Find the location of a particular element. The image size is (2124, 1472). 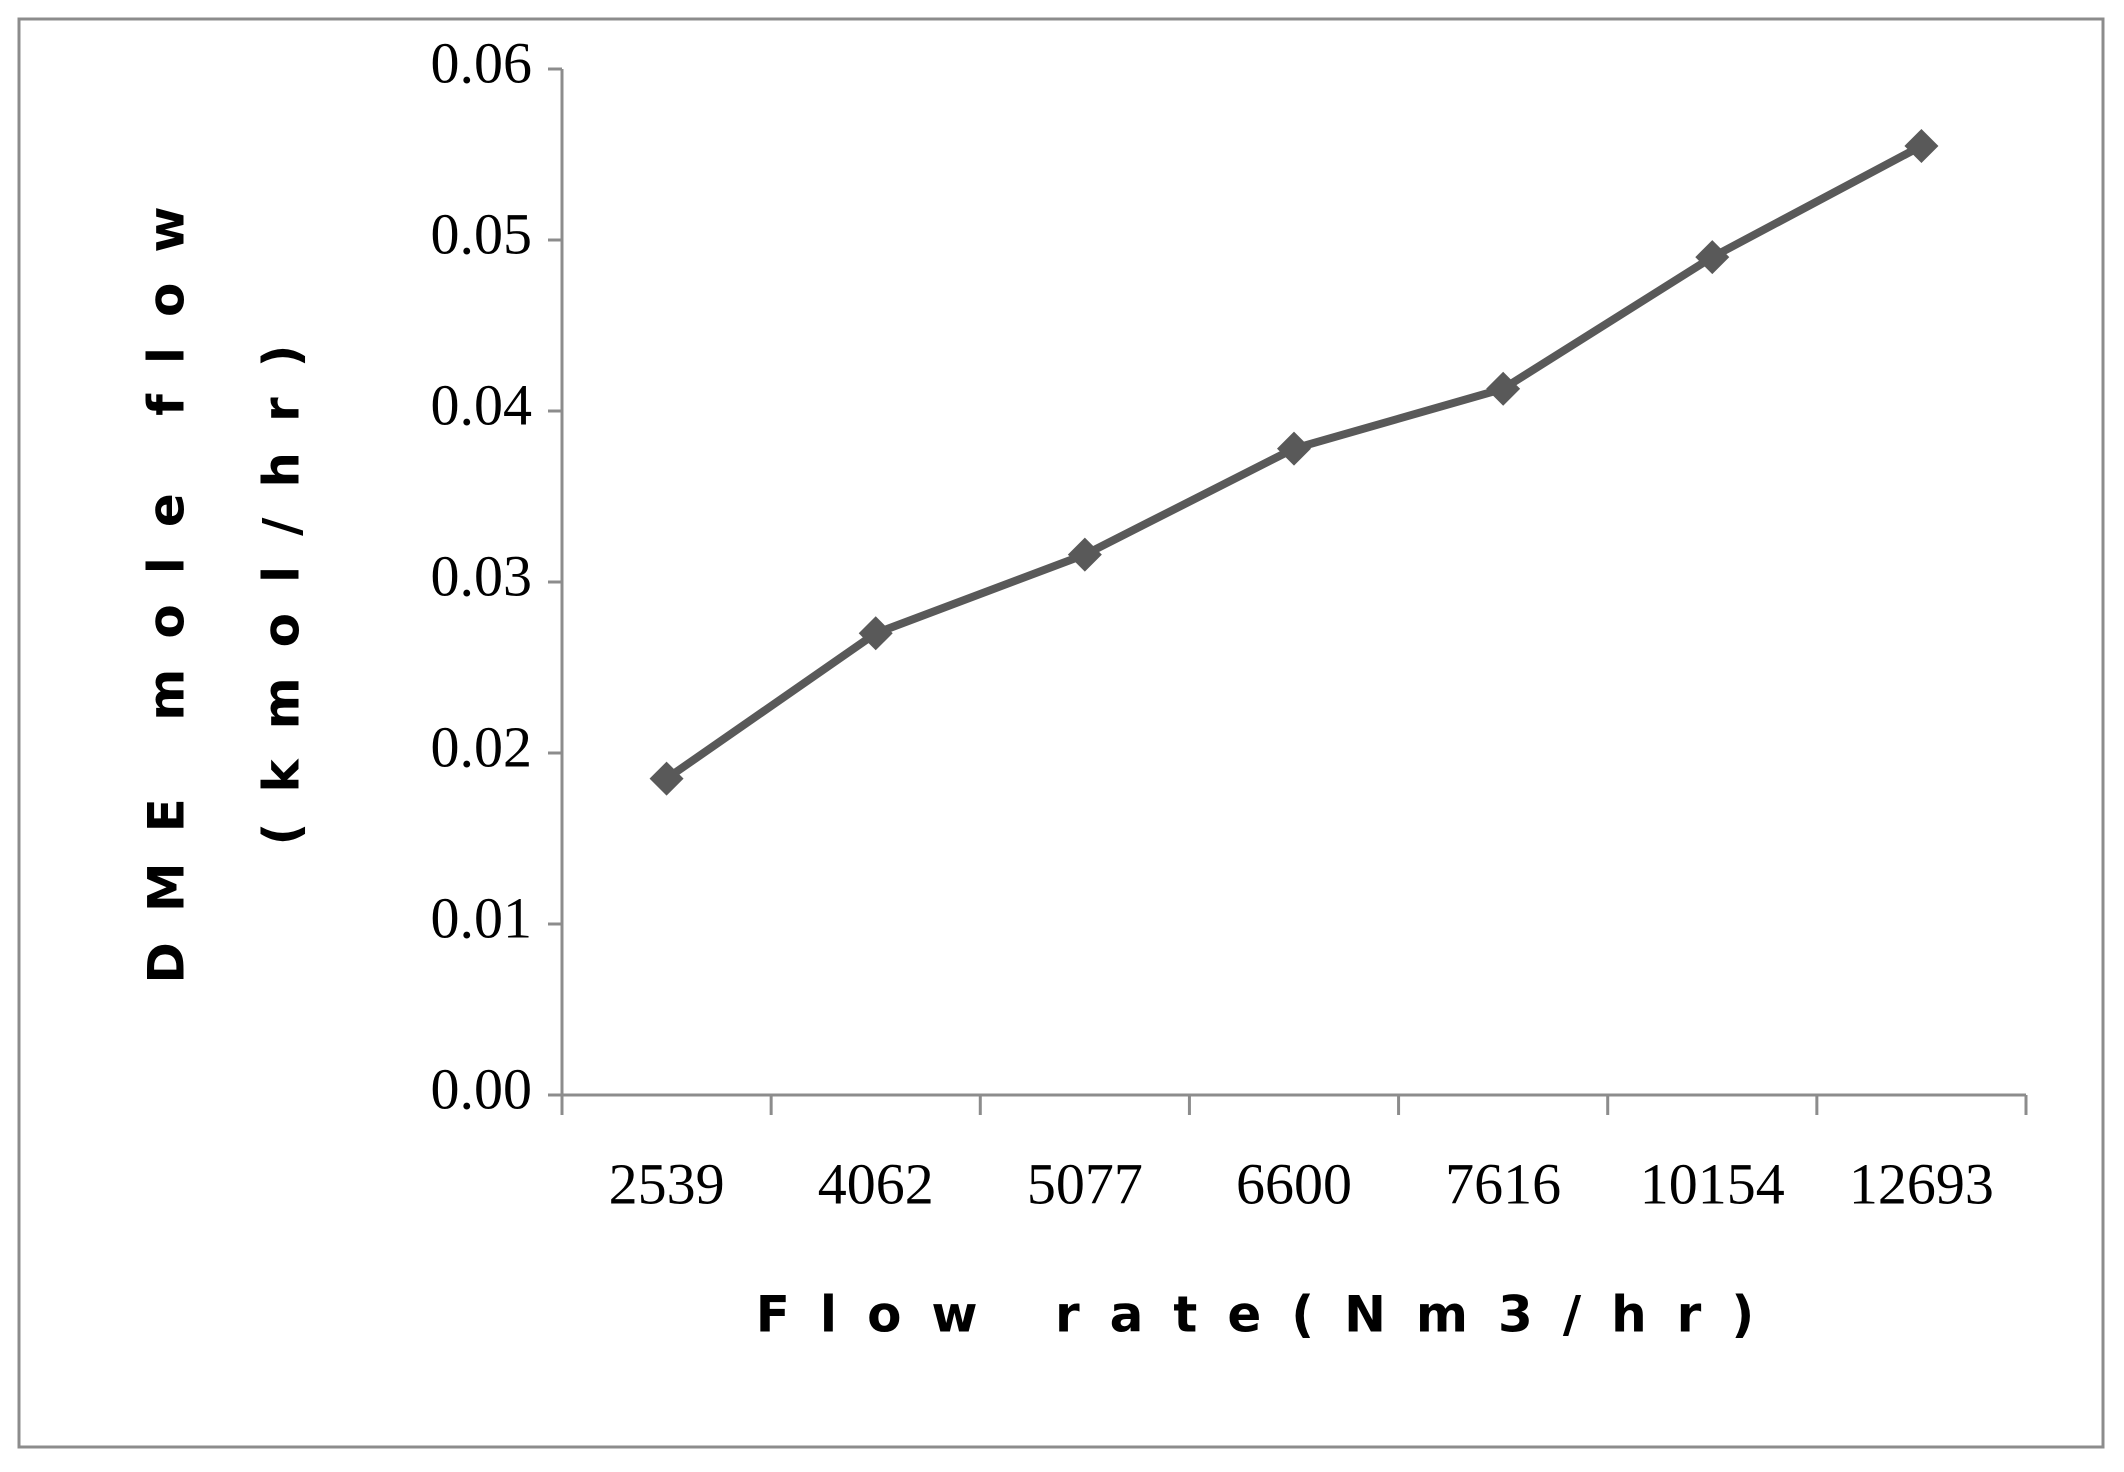

y-tick-label: 0.01 is located at coordinates (482, 917).